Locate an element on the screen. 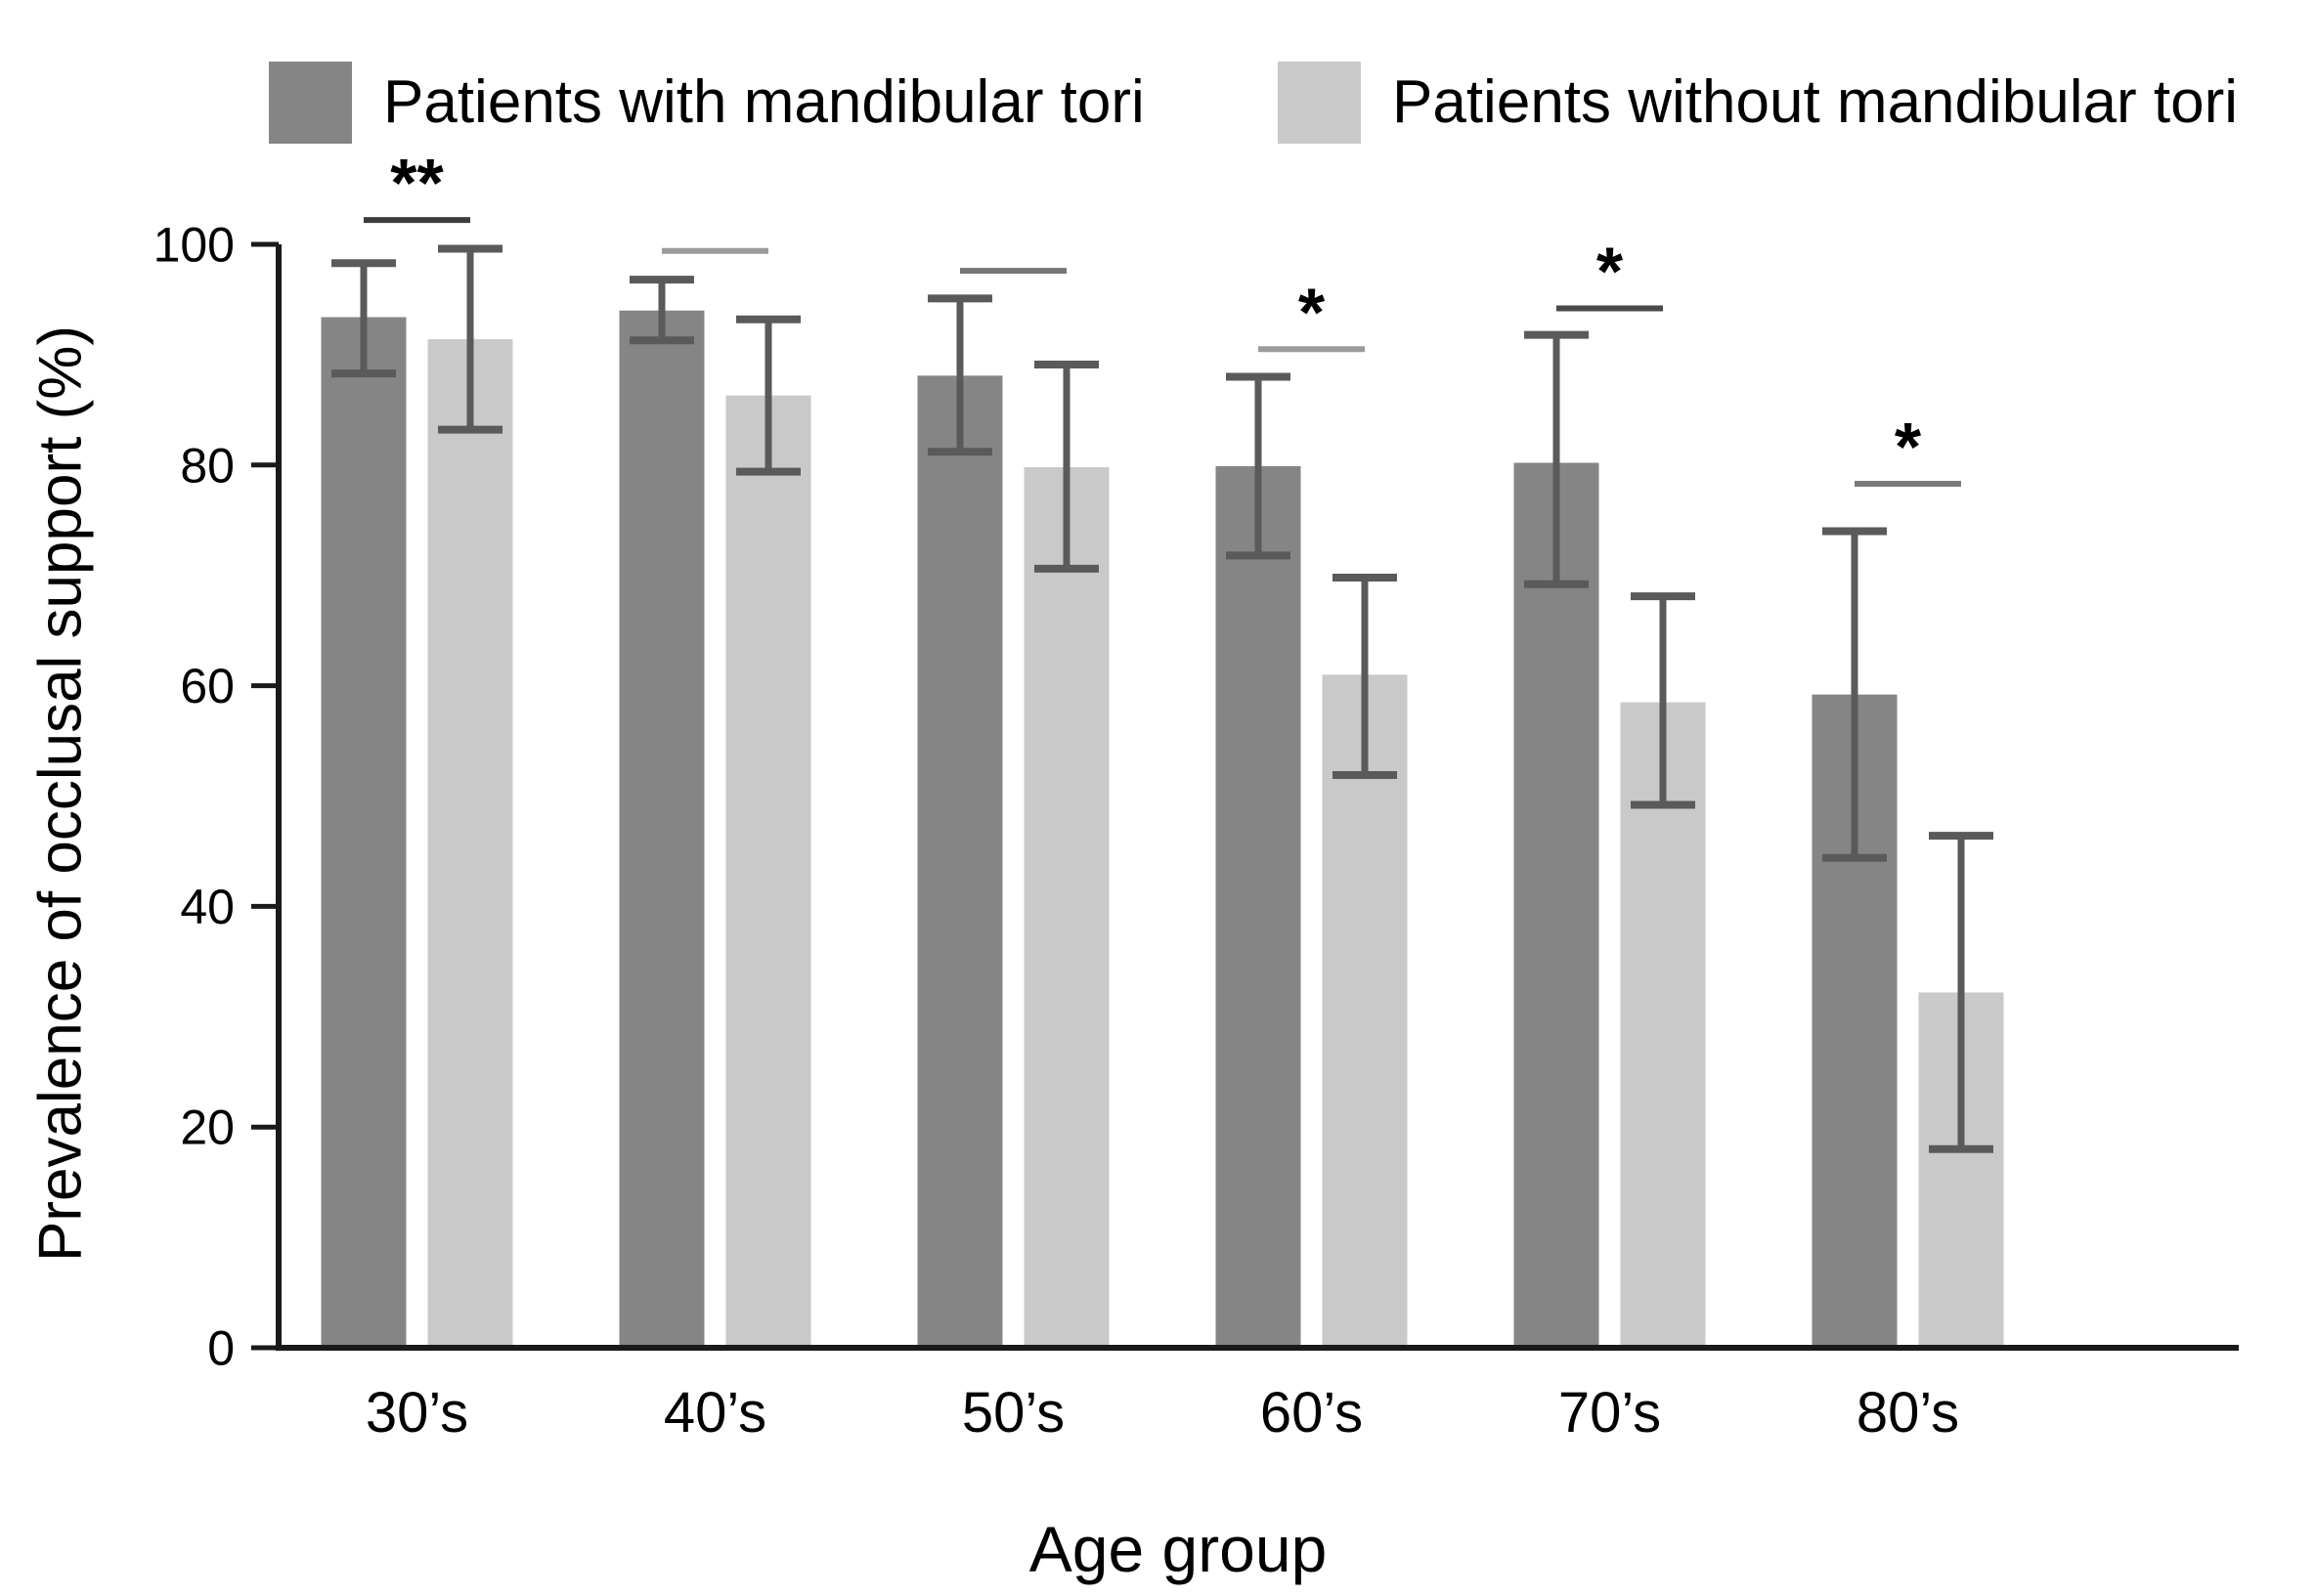  legend-item-without-tori: Patients without mandibular tori is located at coordinates (1758, 103).